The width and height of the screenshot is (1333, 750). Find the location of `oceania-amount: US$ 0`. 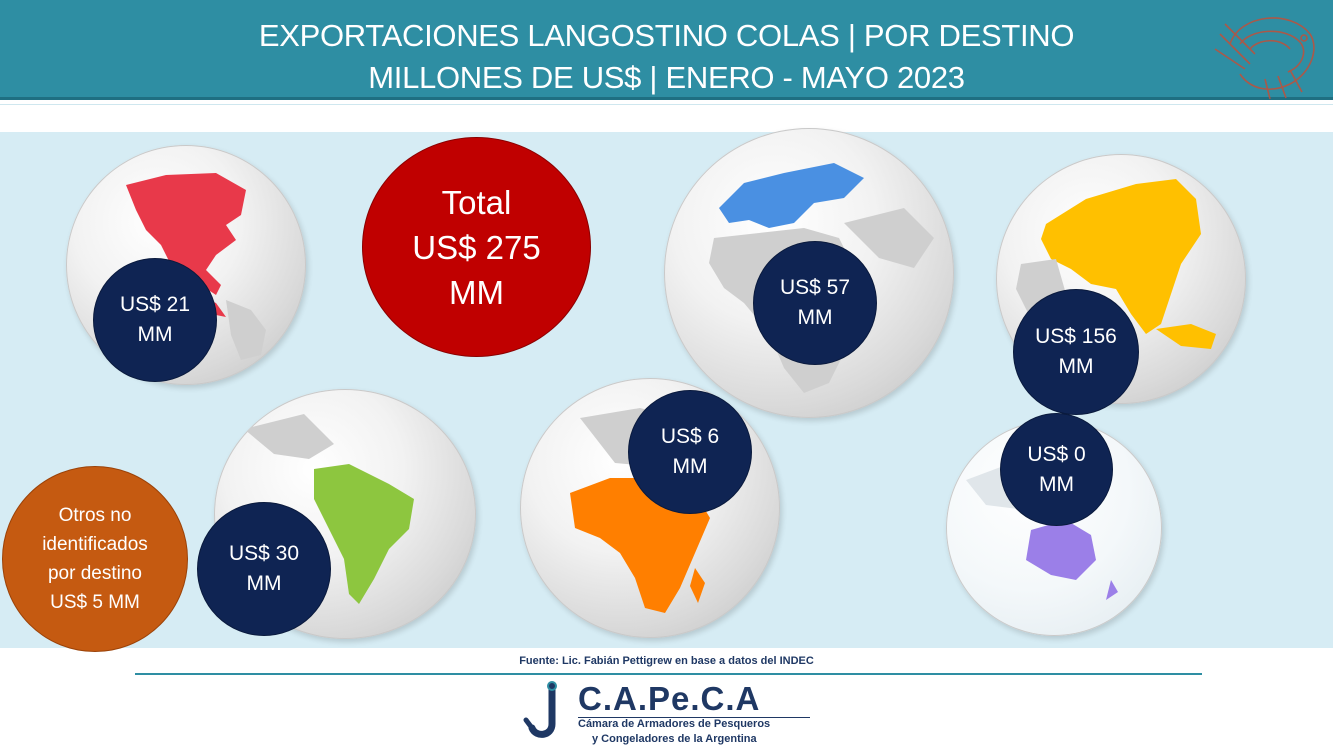

oceania-amount: US$ 0 is located at coordinates (1056, 454).